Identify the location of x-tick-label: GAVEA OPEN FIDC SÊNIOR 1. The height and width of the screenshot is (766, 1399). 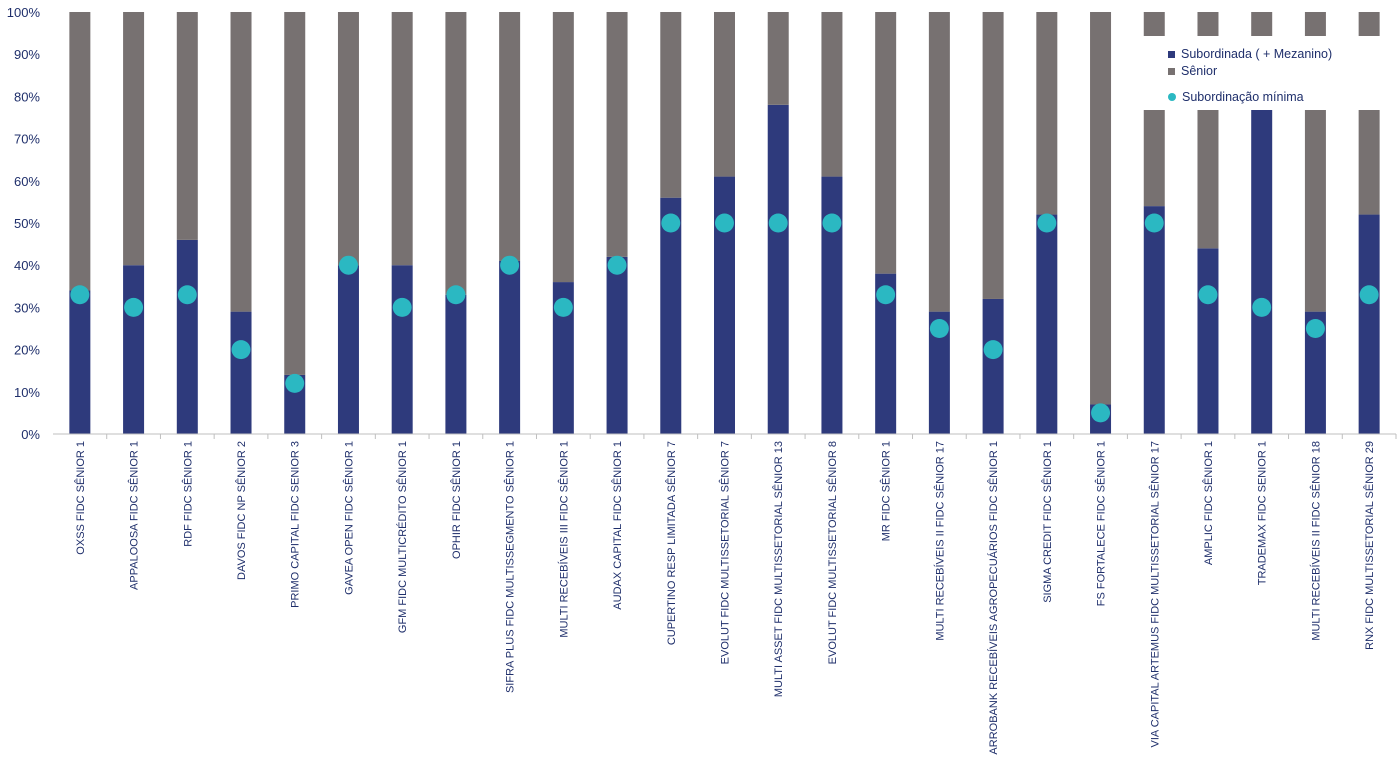
(348, 518).